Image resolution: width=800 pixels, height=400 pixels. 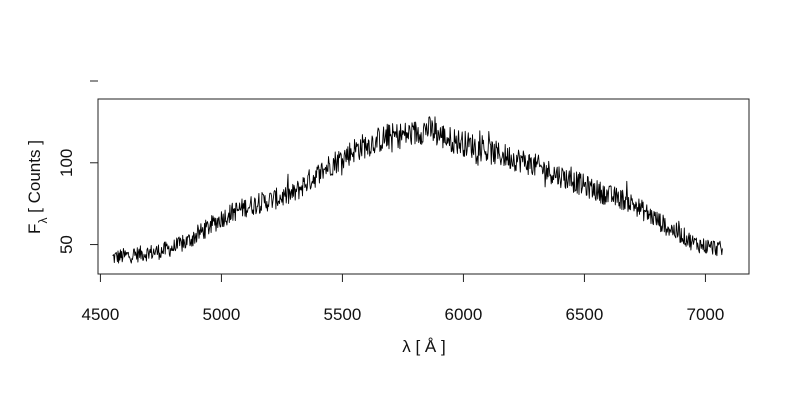 What do you see at coordinates (77, 167) in the screenshot?
I see `y-axis: 50 100` at bounding box center [77, 167].